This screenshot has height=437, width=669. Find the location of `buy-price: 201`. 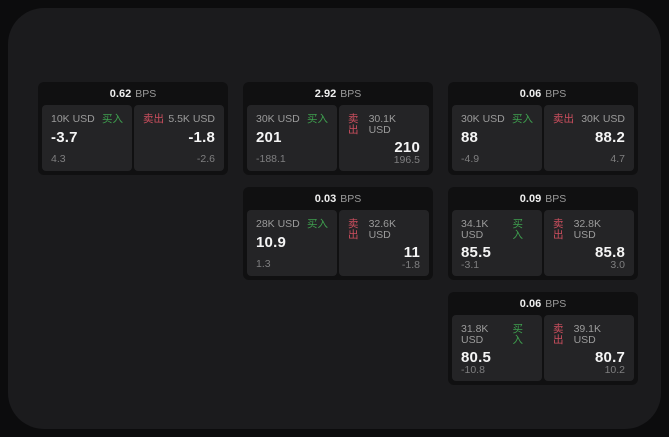

buy-price: 201 is located at coordinates (269, 137).